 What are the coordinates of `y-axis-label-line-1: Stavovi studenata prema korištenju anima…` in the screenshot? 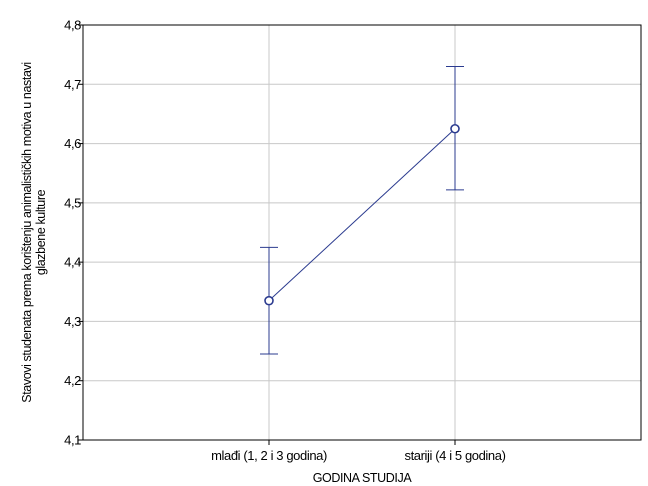 It's located at (27, 232).